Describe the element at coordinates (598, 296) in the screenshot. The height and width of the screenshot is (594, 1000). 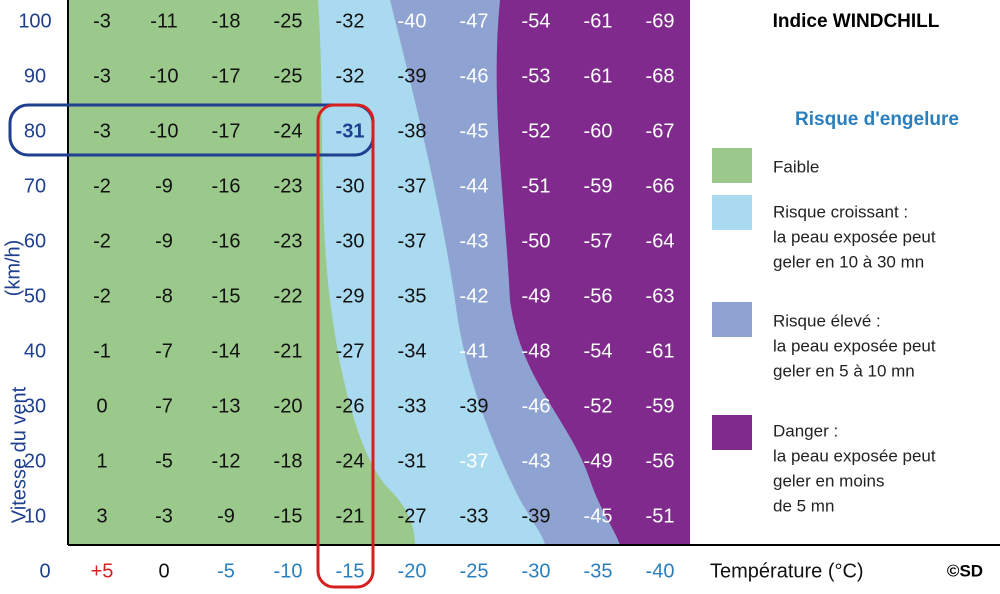
I see `cell-value: -56` at that location.